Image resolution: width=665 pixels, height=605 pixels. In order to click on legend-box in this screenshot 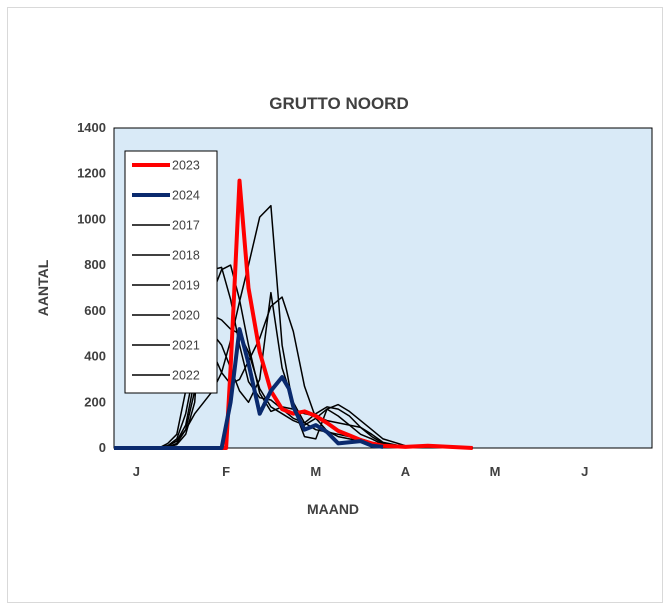, I will do `click(171, 272)`.